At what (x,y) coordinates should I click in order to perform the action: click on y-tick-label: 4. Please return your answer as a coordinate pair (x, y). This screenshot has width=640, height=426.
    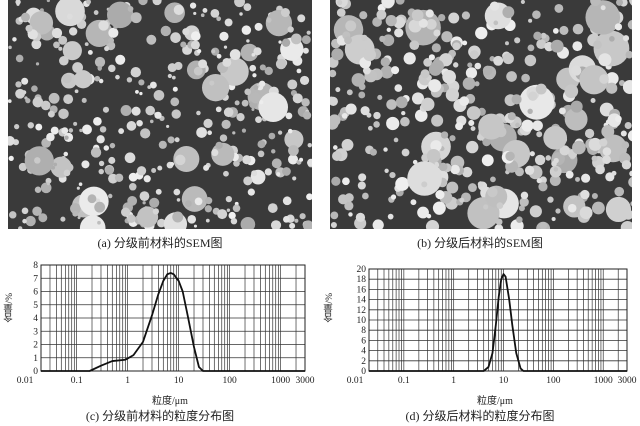
    Looking at the image, I should click on (363, 352).